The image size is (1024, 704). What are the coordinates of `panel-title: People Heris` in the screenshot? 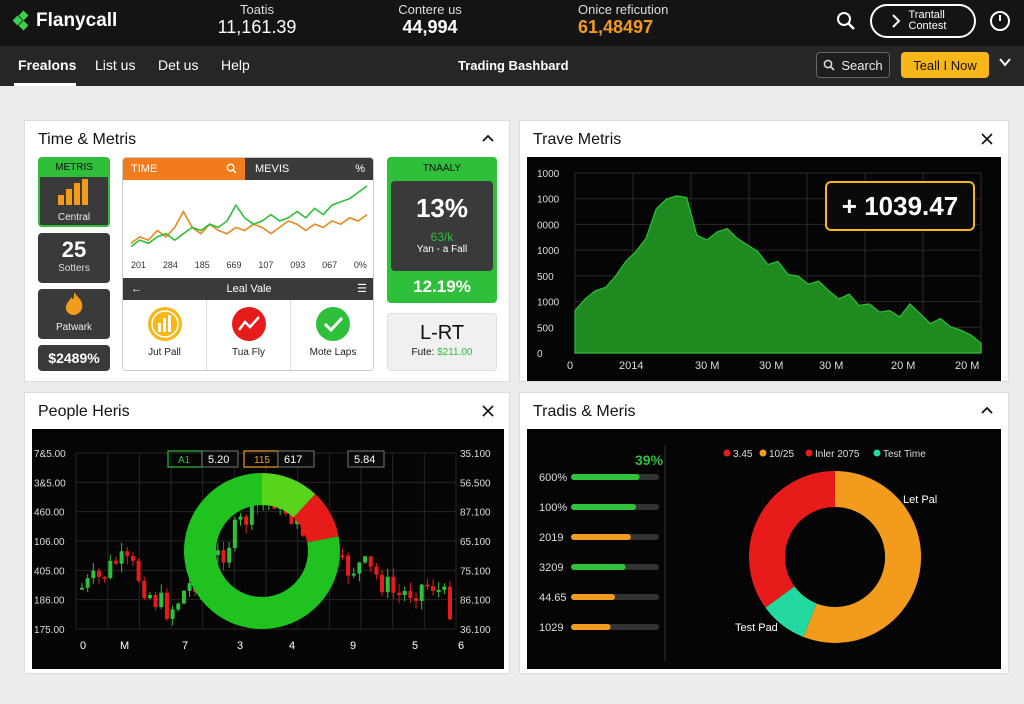 It's located at (84, 411).